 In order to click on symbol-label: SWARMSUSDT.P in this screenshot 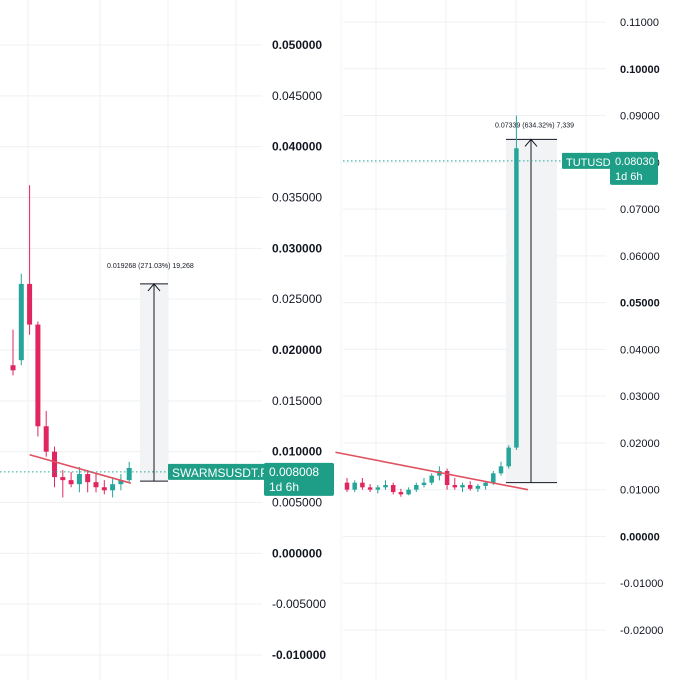, I will do `click(220, 473)`.